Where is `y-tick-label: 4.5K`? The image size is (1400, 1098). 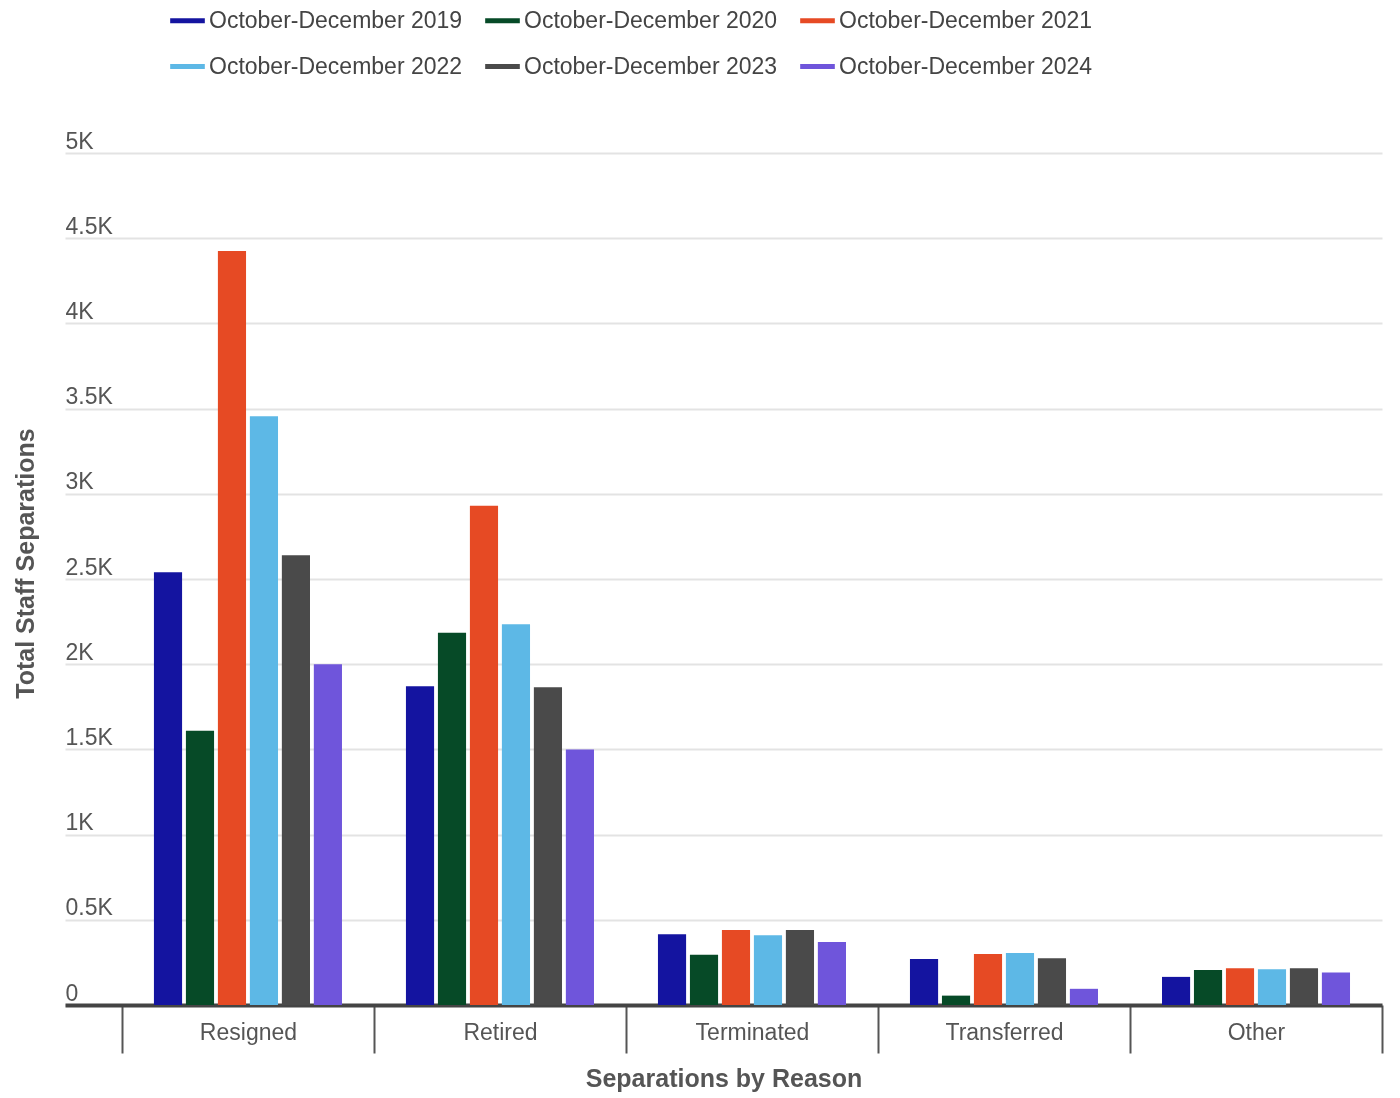 y-tick-label: 4.5K is located at coordinates (89, 225).